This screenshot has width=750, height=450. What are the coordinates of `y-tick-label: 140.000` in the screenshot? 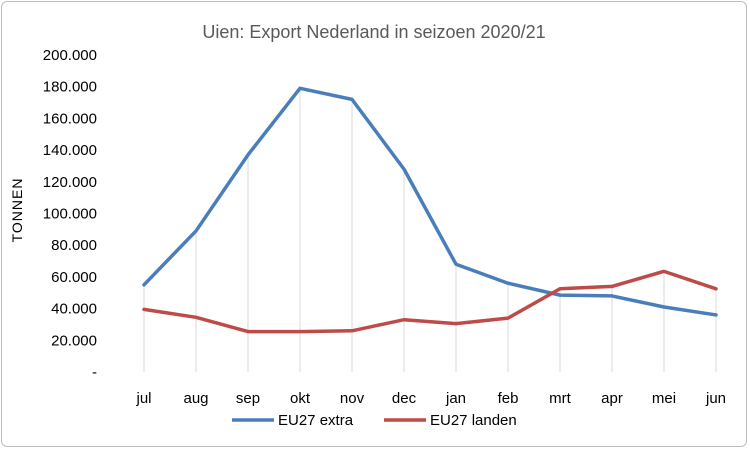 It's located at (70, 150).